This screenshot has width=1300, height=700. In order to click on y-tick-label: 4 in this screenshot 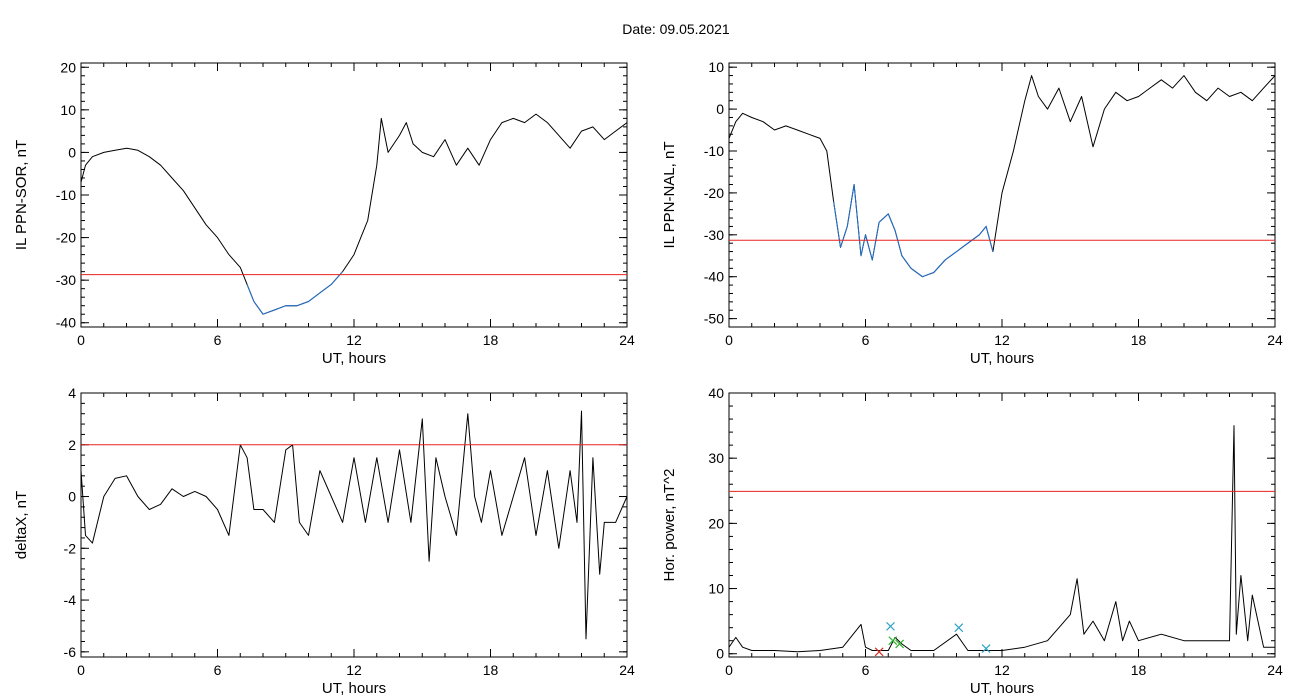, I will do `click(72, 393)`.